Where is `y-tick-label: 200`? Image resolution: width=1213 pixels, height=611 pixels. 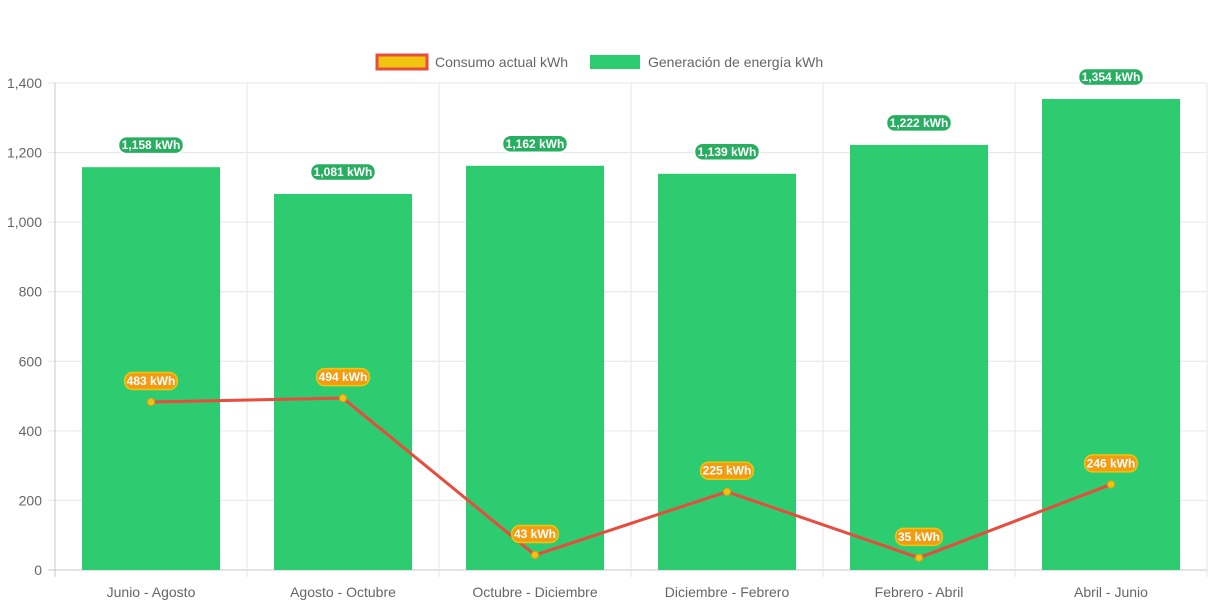 y-tick-label: 200 is located at coordinates (31, 500).